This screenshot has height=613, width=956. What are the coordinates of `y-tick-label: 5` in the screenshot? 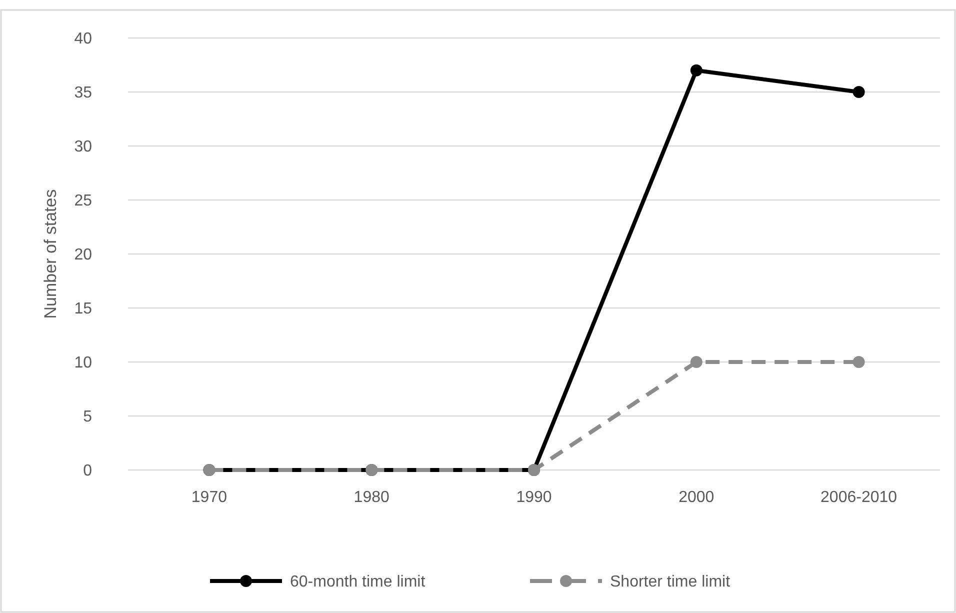 It's located at (87, 417).